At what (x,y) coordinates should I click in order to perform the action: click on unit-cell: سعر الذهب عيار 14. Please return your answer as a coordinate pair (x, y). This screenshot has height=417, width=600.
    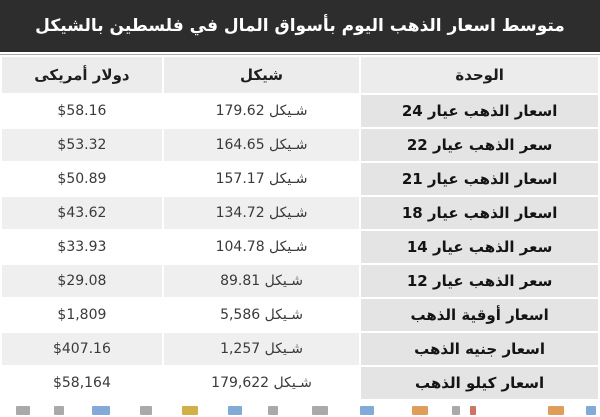
    Looking at the image, I should click on (479, 247).